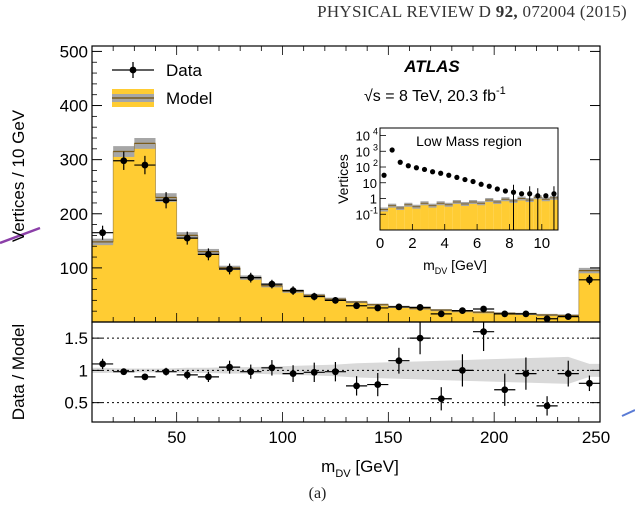 The image size is (635, 517). Describe the element at coordinates (74, 268) in the screenshot. I see `main-y-tick-label: 100` at that location.